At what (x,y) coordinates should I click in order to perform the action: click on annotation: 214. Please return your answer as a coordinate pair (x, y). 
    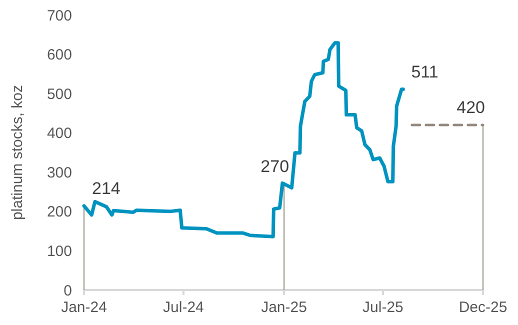
    Looking at the image, I should click on (106, 188).